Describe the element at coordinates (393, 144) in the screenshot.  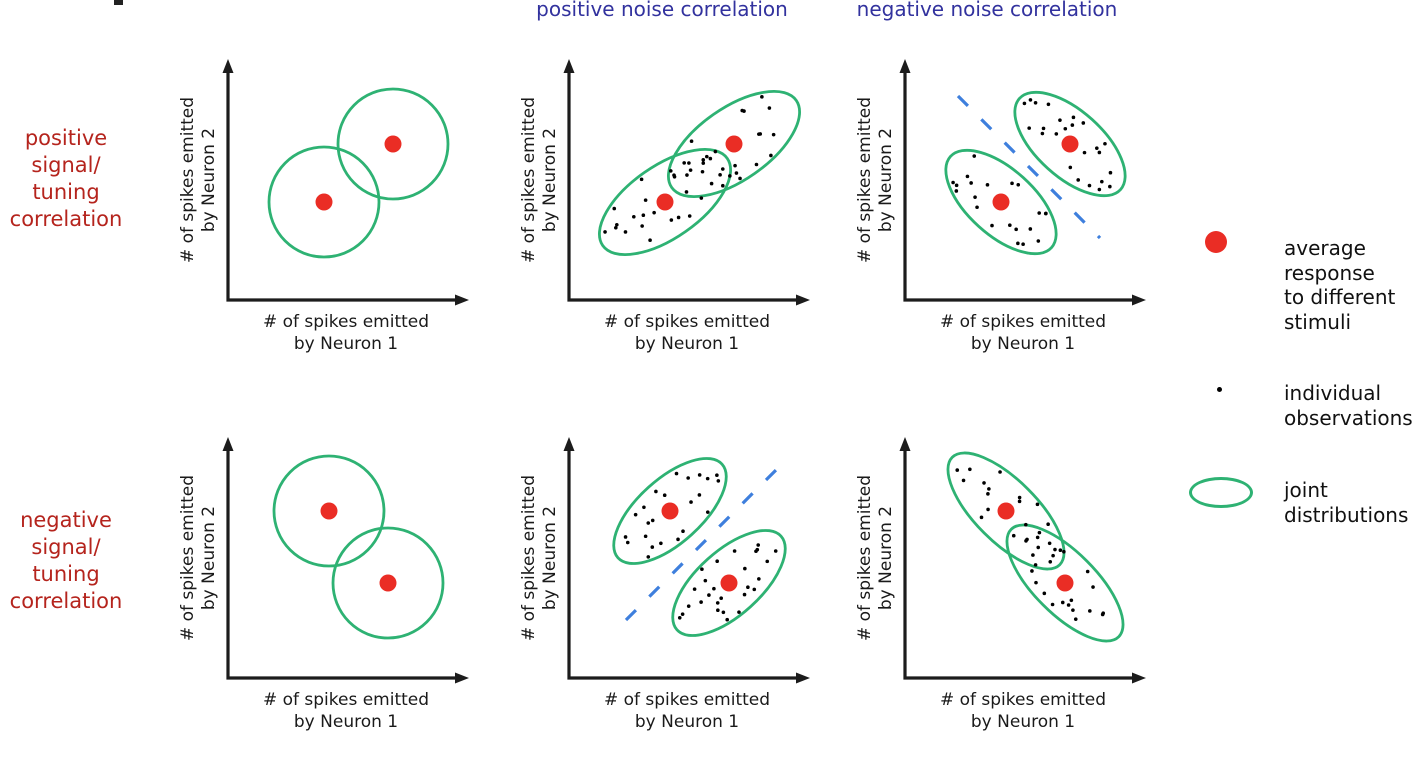
I see `joint-distribution-circle` at that location.